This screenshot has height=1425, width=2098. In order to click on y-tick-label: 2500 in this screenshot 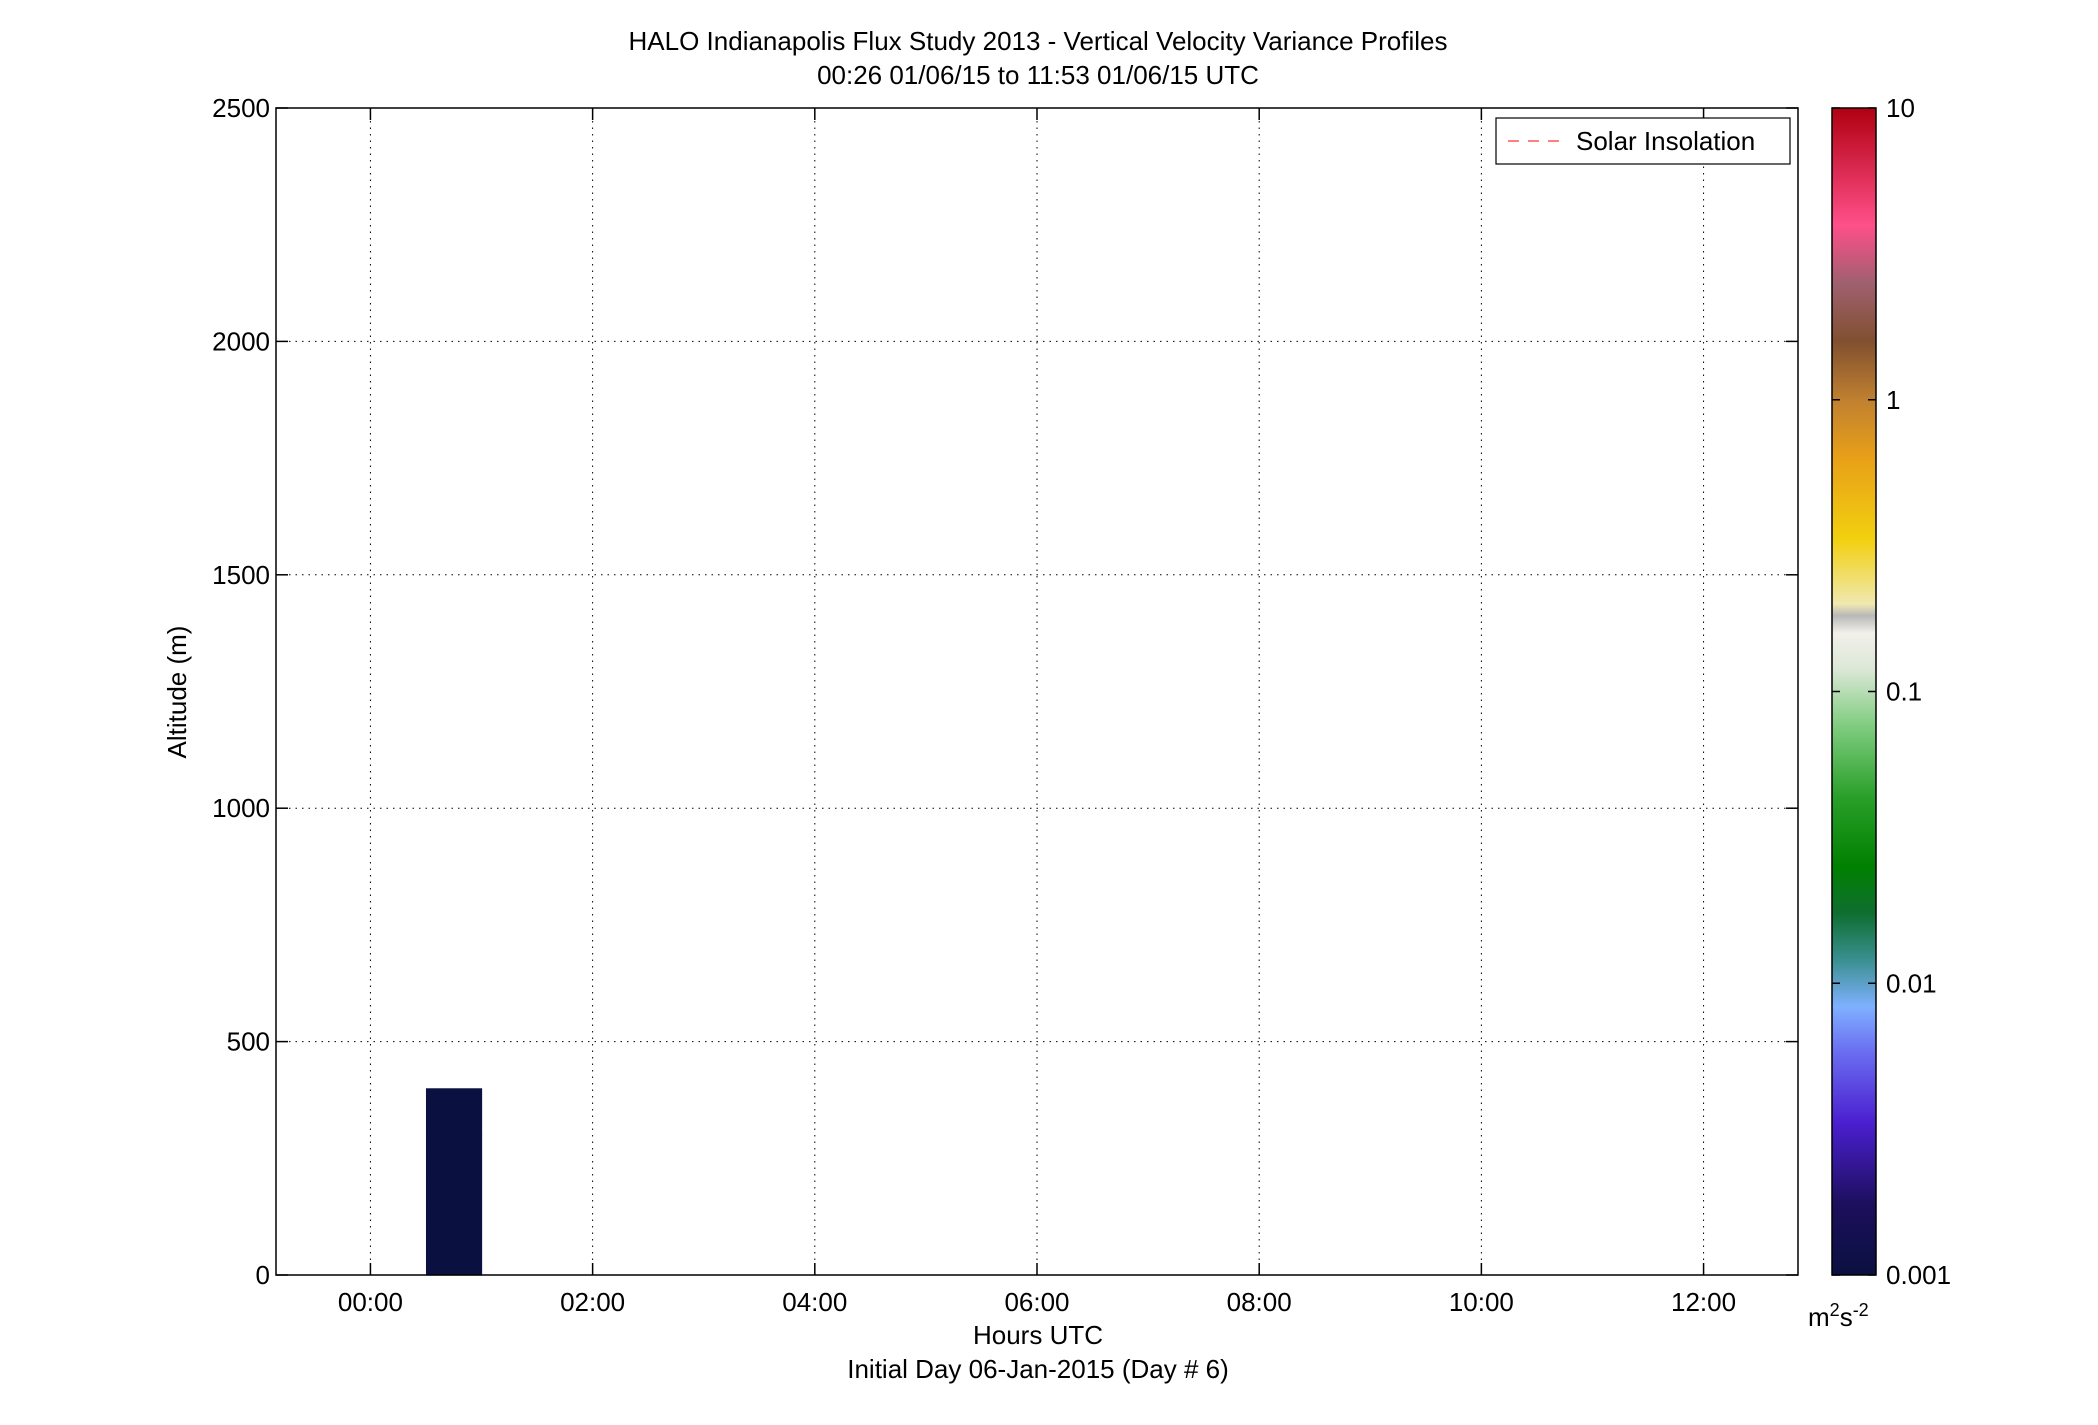, I will do `click(241, 108)`.